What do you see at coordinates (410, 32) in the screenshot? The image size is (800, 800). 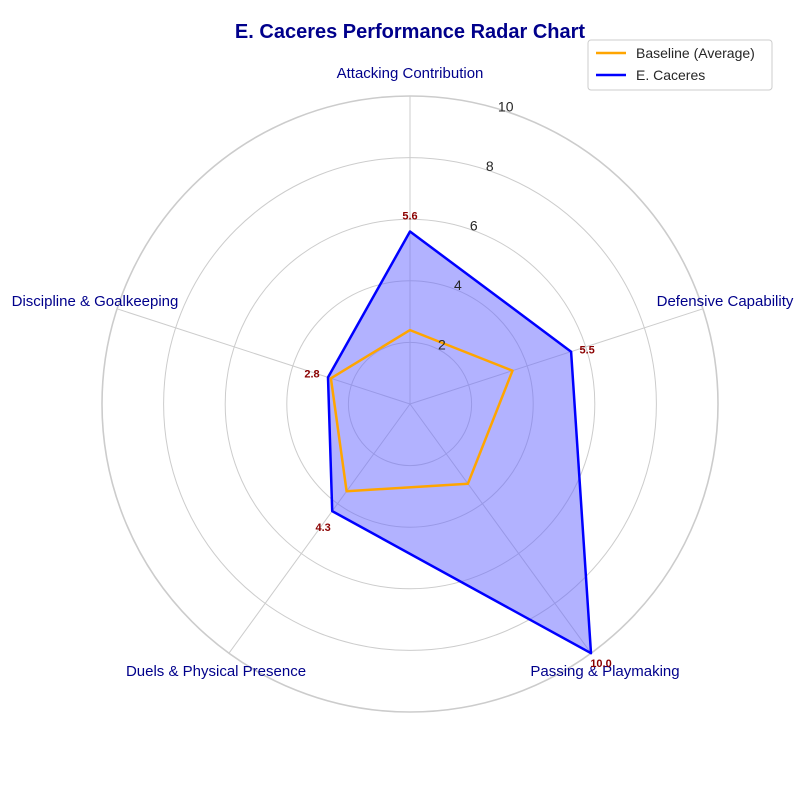 I see `chart-title: E. Caceres Performance Radar Chart` at bounding box center [410, 32].